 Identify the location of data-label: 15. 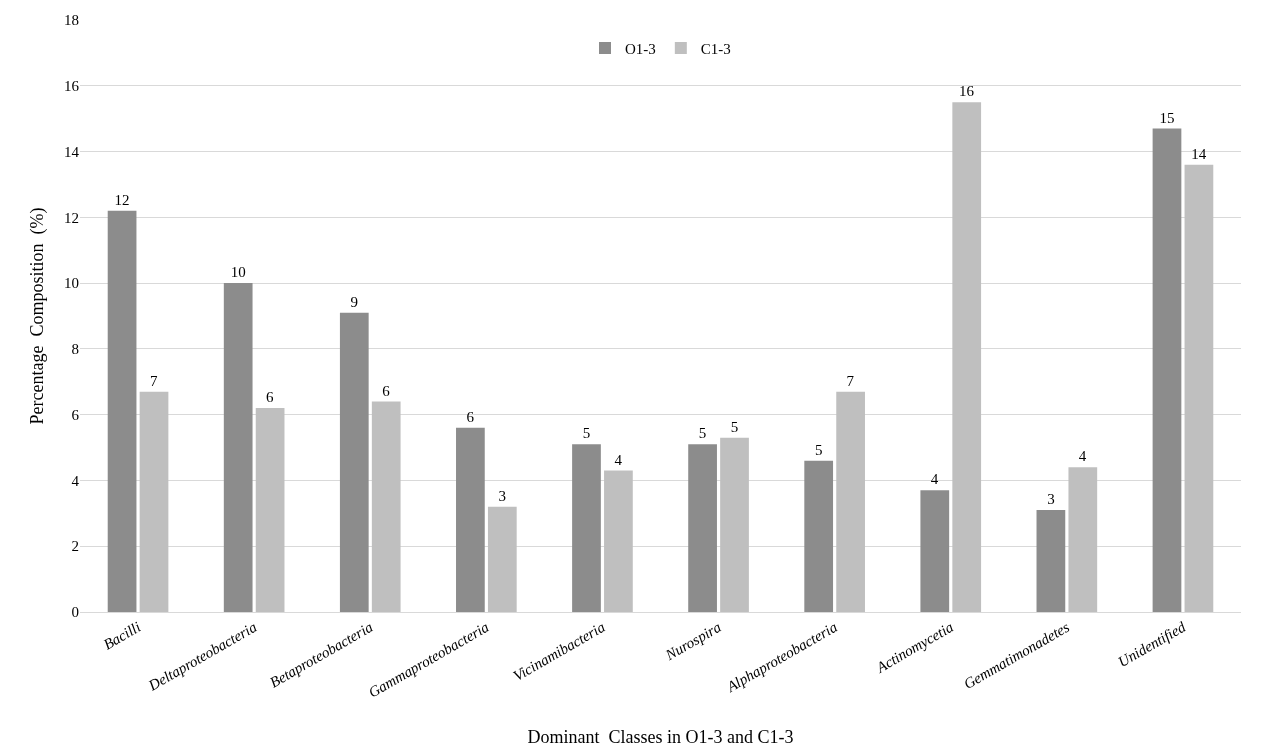
(1167, 117).